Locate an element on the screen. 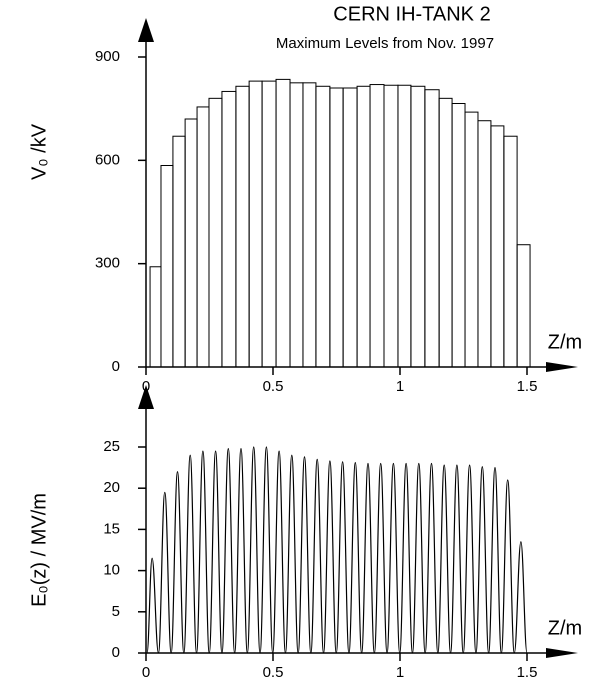 The width and height of the screenshot is (610, 679). y-tick-label: 900 is located at coordinates (107, 56).